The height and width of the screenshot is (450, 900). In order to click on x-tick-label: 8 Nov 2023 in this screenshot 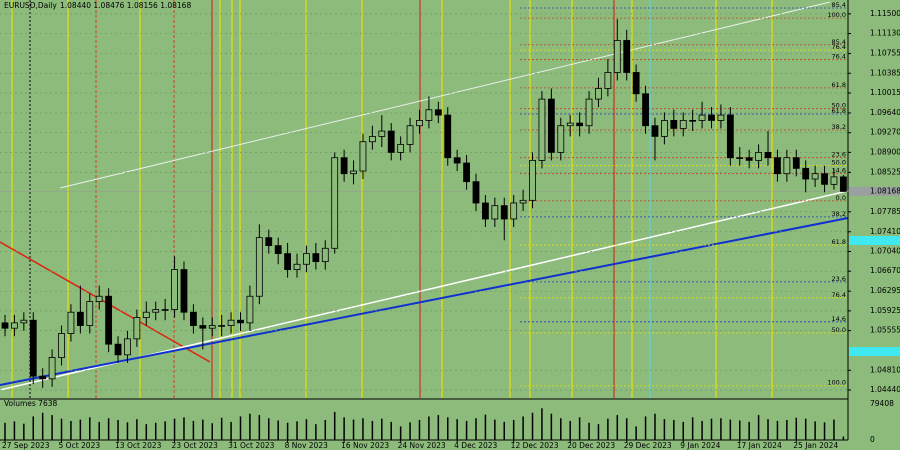, I will do `click(306, 445)`.